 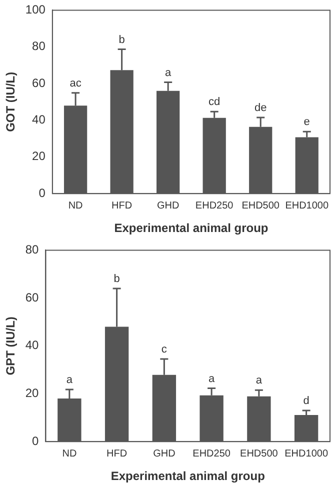 What do you see at coordinates (164, 350) in the screenshot?
I see `annotation: c` at bounding box center [164, 350].